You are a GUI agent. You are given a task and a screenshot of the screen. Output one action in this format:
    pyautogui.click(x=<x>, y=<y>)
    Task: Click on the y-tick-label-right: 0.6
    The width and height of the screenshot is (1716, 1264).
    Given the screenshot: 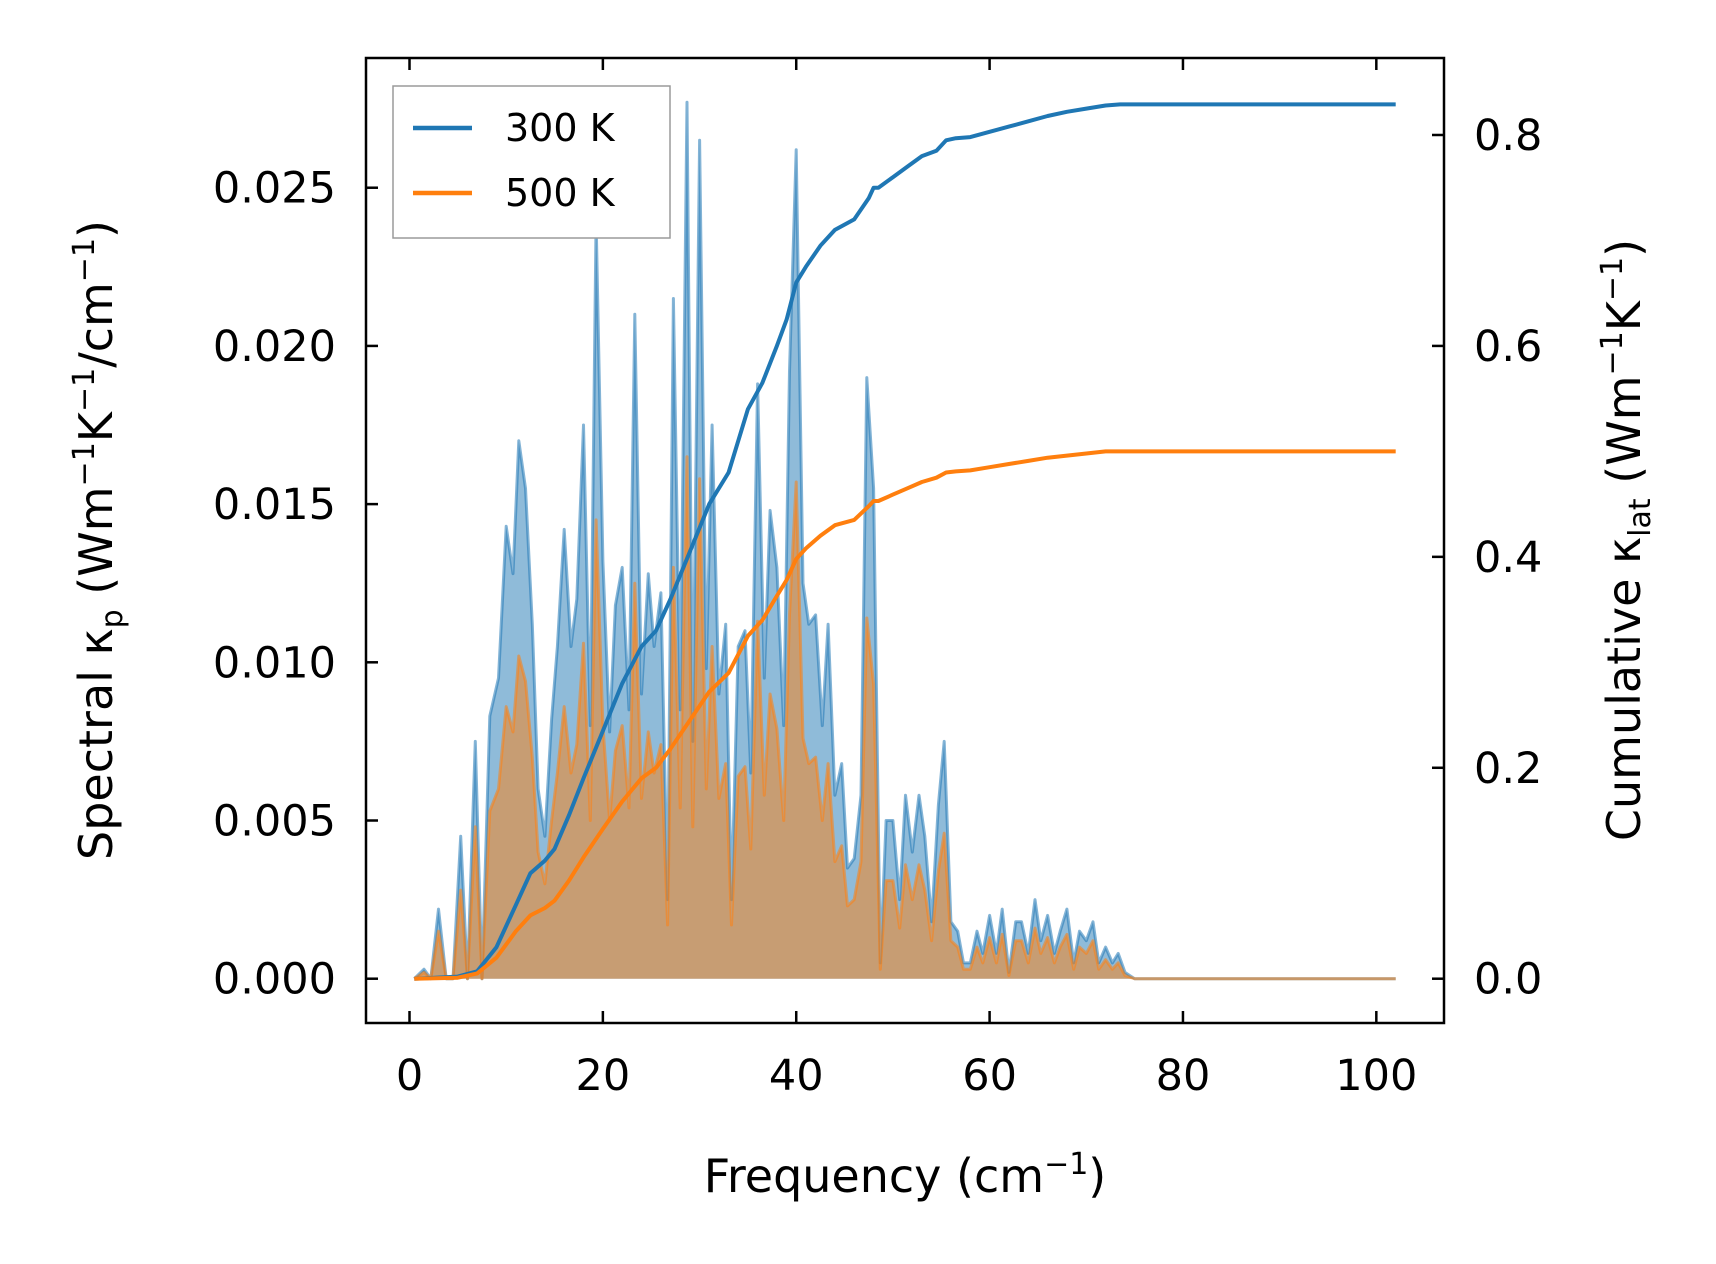 What is the action you would take?
    pyautogui.click(x=1508, y=347)
    